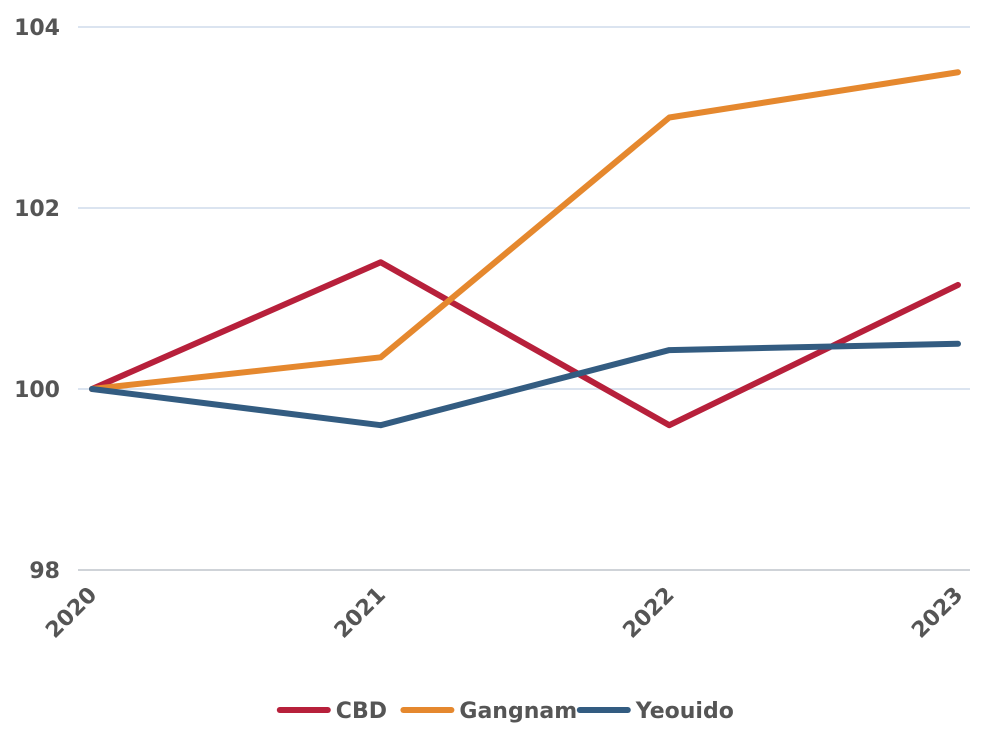 This screenshot has height=746, width=992. What do you see at coordinates (649, 613) in the screenshot?
I see `x-tick-label-2022: 2022` at bounding box center [649, 613].